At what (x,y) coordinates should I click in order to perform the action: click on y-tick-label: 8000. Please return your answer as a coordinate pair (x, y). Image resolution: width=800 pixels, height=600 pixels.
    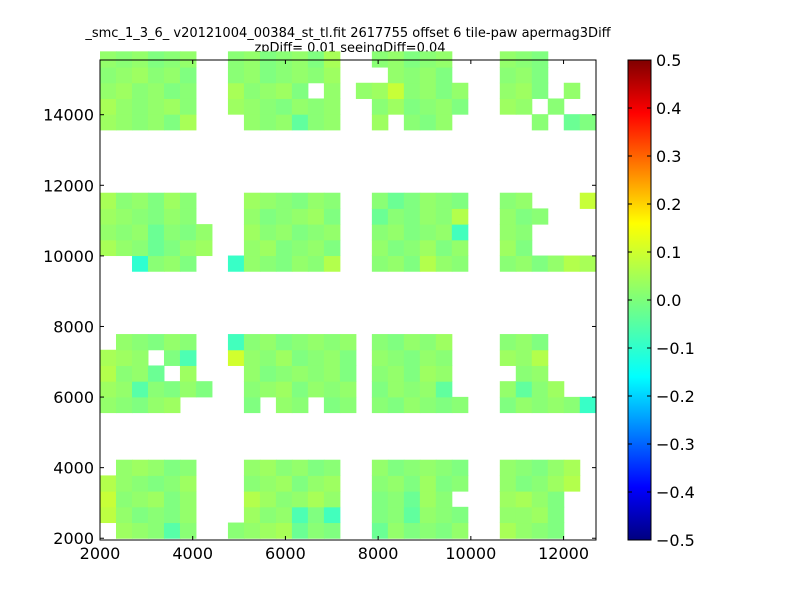
    Looking at the image, I should click on (73, 326).